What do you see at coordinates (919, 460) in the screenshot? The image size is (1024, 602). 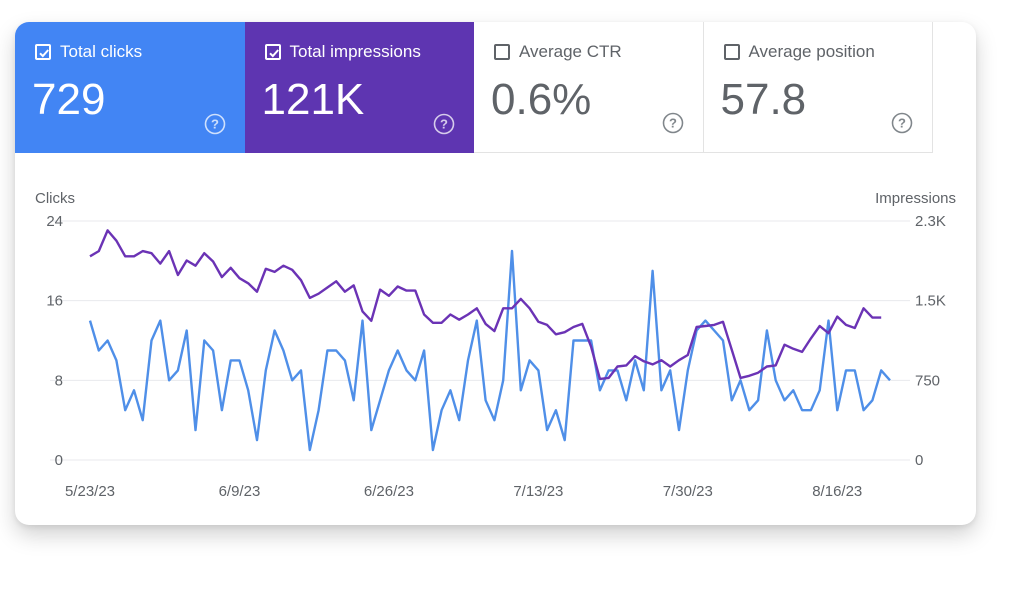 I see `y-tick-label-right: 0` at bounding box center [919, 460].